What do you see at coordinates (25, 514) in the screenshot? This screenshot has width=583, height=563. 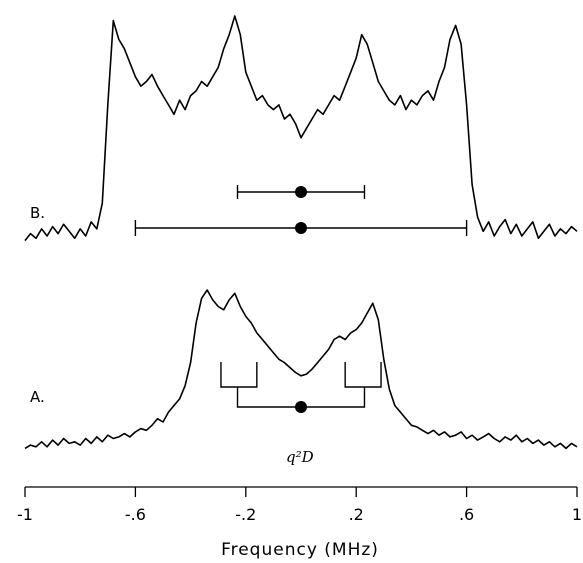 I see `x-tick-label-0: -1` at bounding box center [25, 514].